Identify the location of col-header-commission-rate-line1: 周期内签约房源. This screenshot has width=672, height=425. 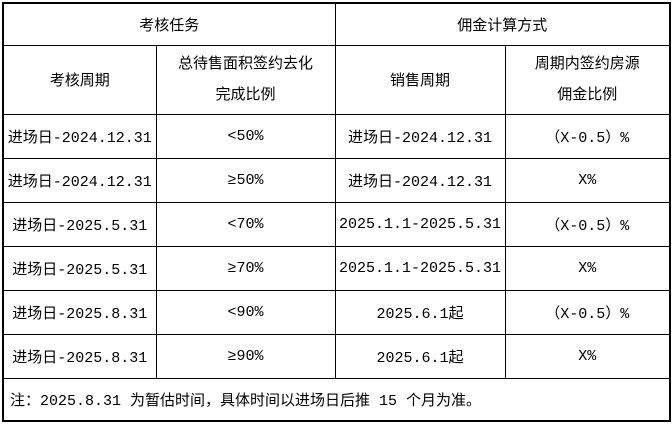
(587, 64).